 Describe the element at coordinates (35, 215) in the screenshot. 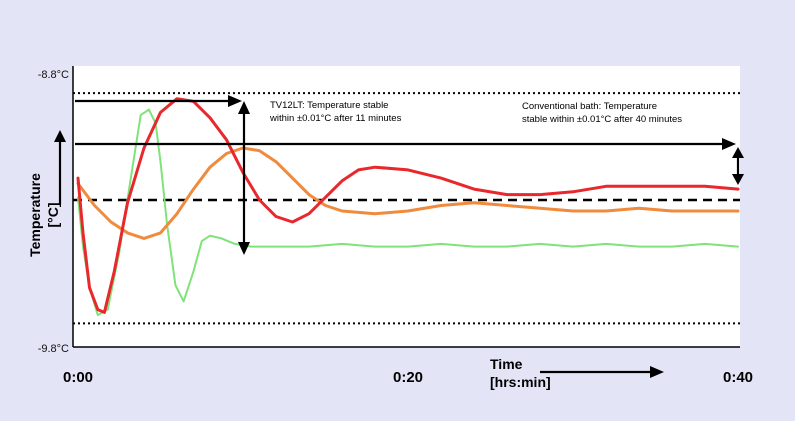

I see `y-axis-title-line1: Temperature` at that location.